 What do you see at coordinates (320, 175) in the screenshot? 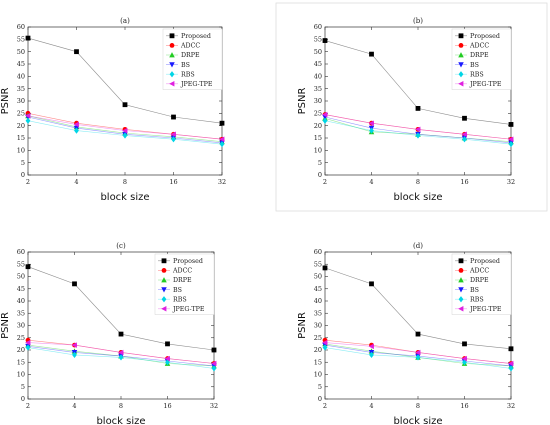
I see `y-tick-label: 0` at bounding box center [320, 175].